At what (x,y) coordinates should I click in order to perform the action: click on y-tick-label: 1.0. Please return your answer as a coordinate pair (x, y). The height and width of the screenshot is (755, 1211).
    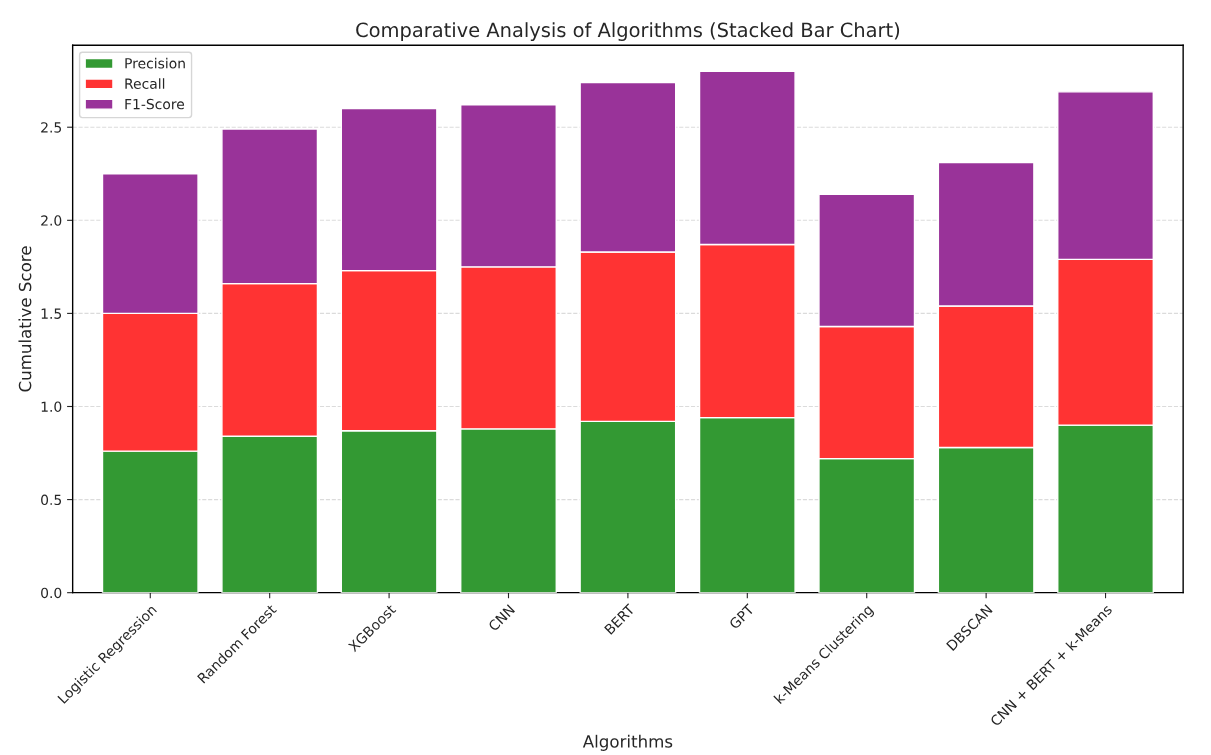
    Looking at the image, I should click on (51, 406).